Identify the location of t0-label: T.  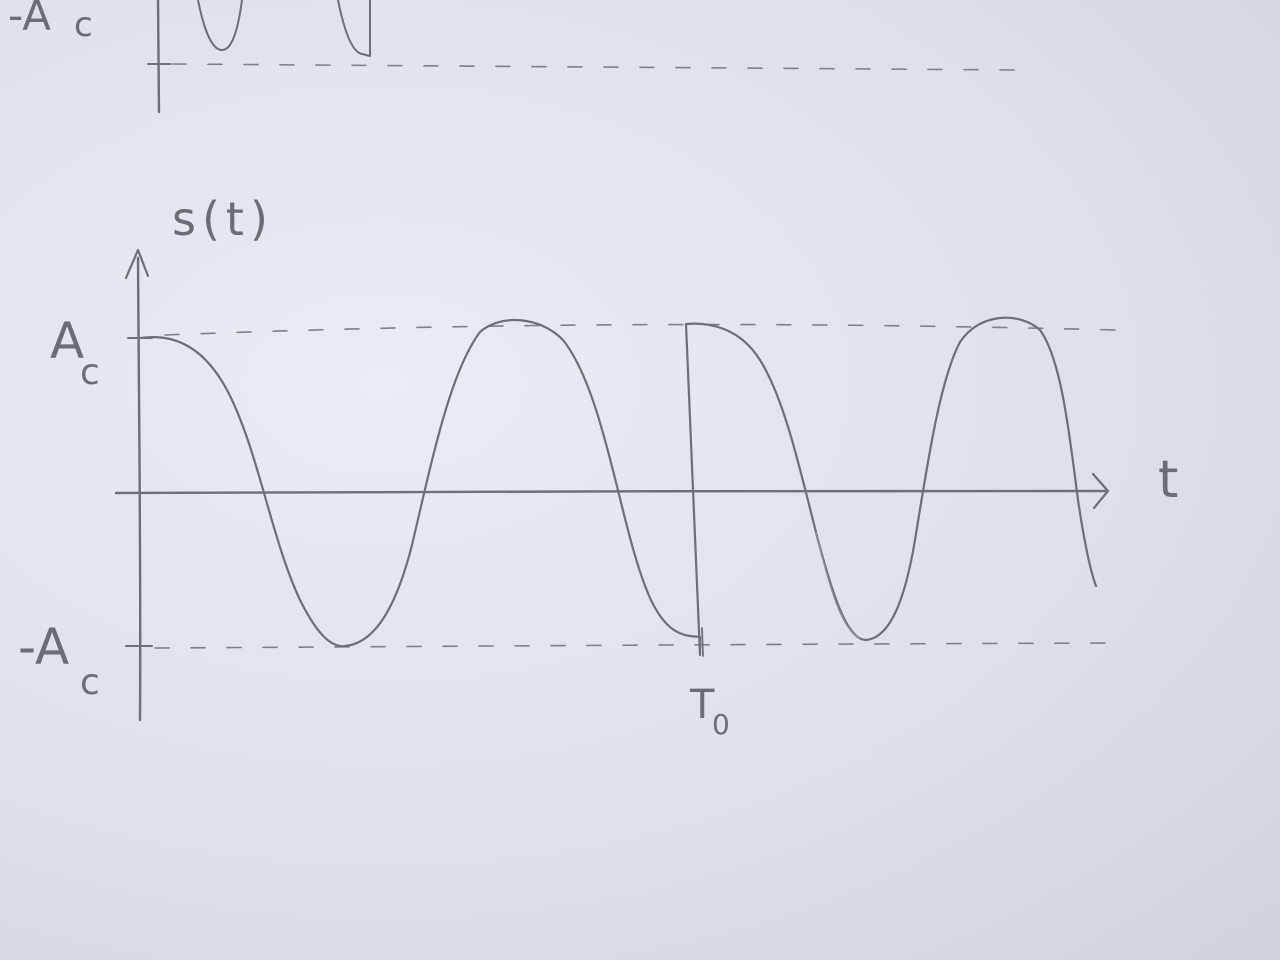
(702, 705).